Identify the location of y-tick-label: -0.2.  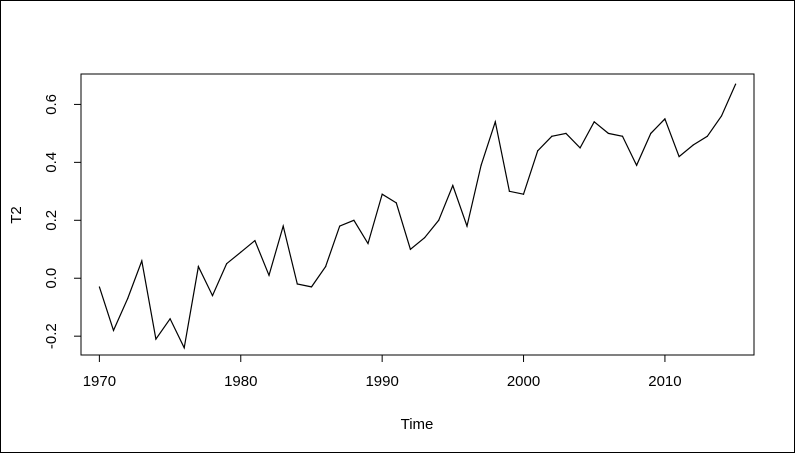
(51, 336).